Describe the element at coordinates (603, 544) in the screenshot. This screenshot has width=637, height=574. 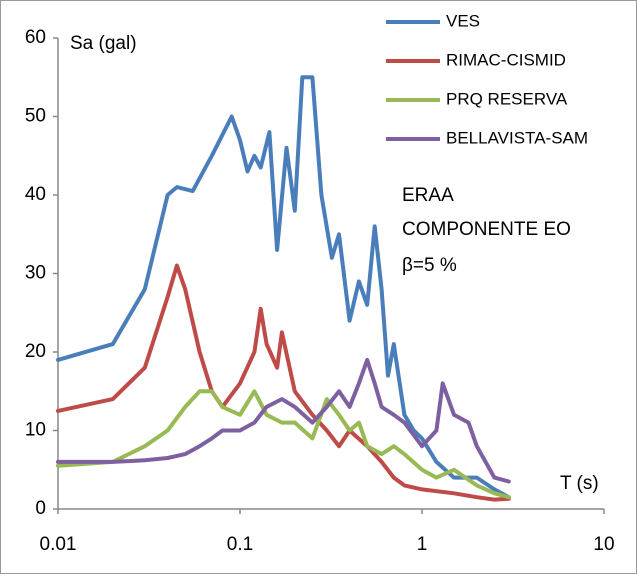
I see `x-tick-label: 10` at that location.